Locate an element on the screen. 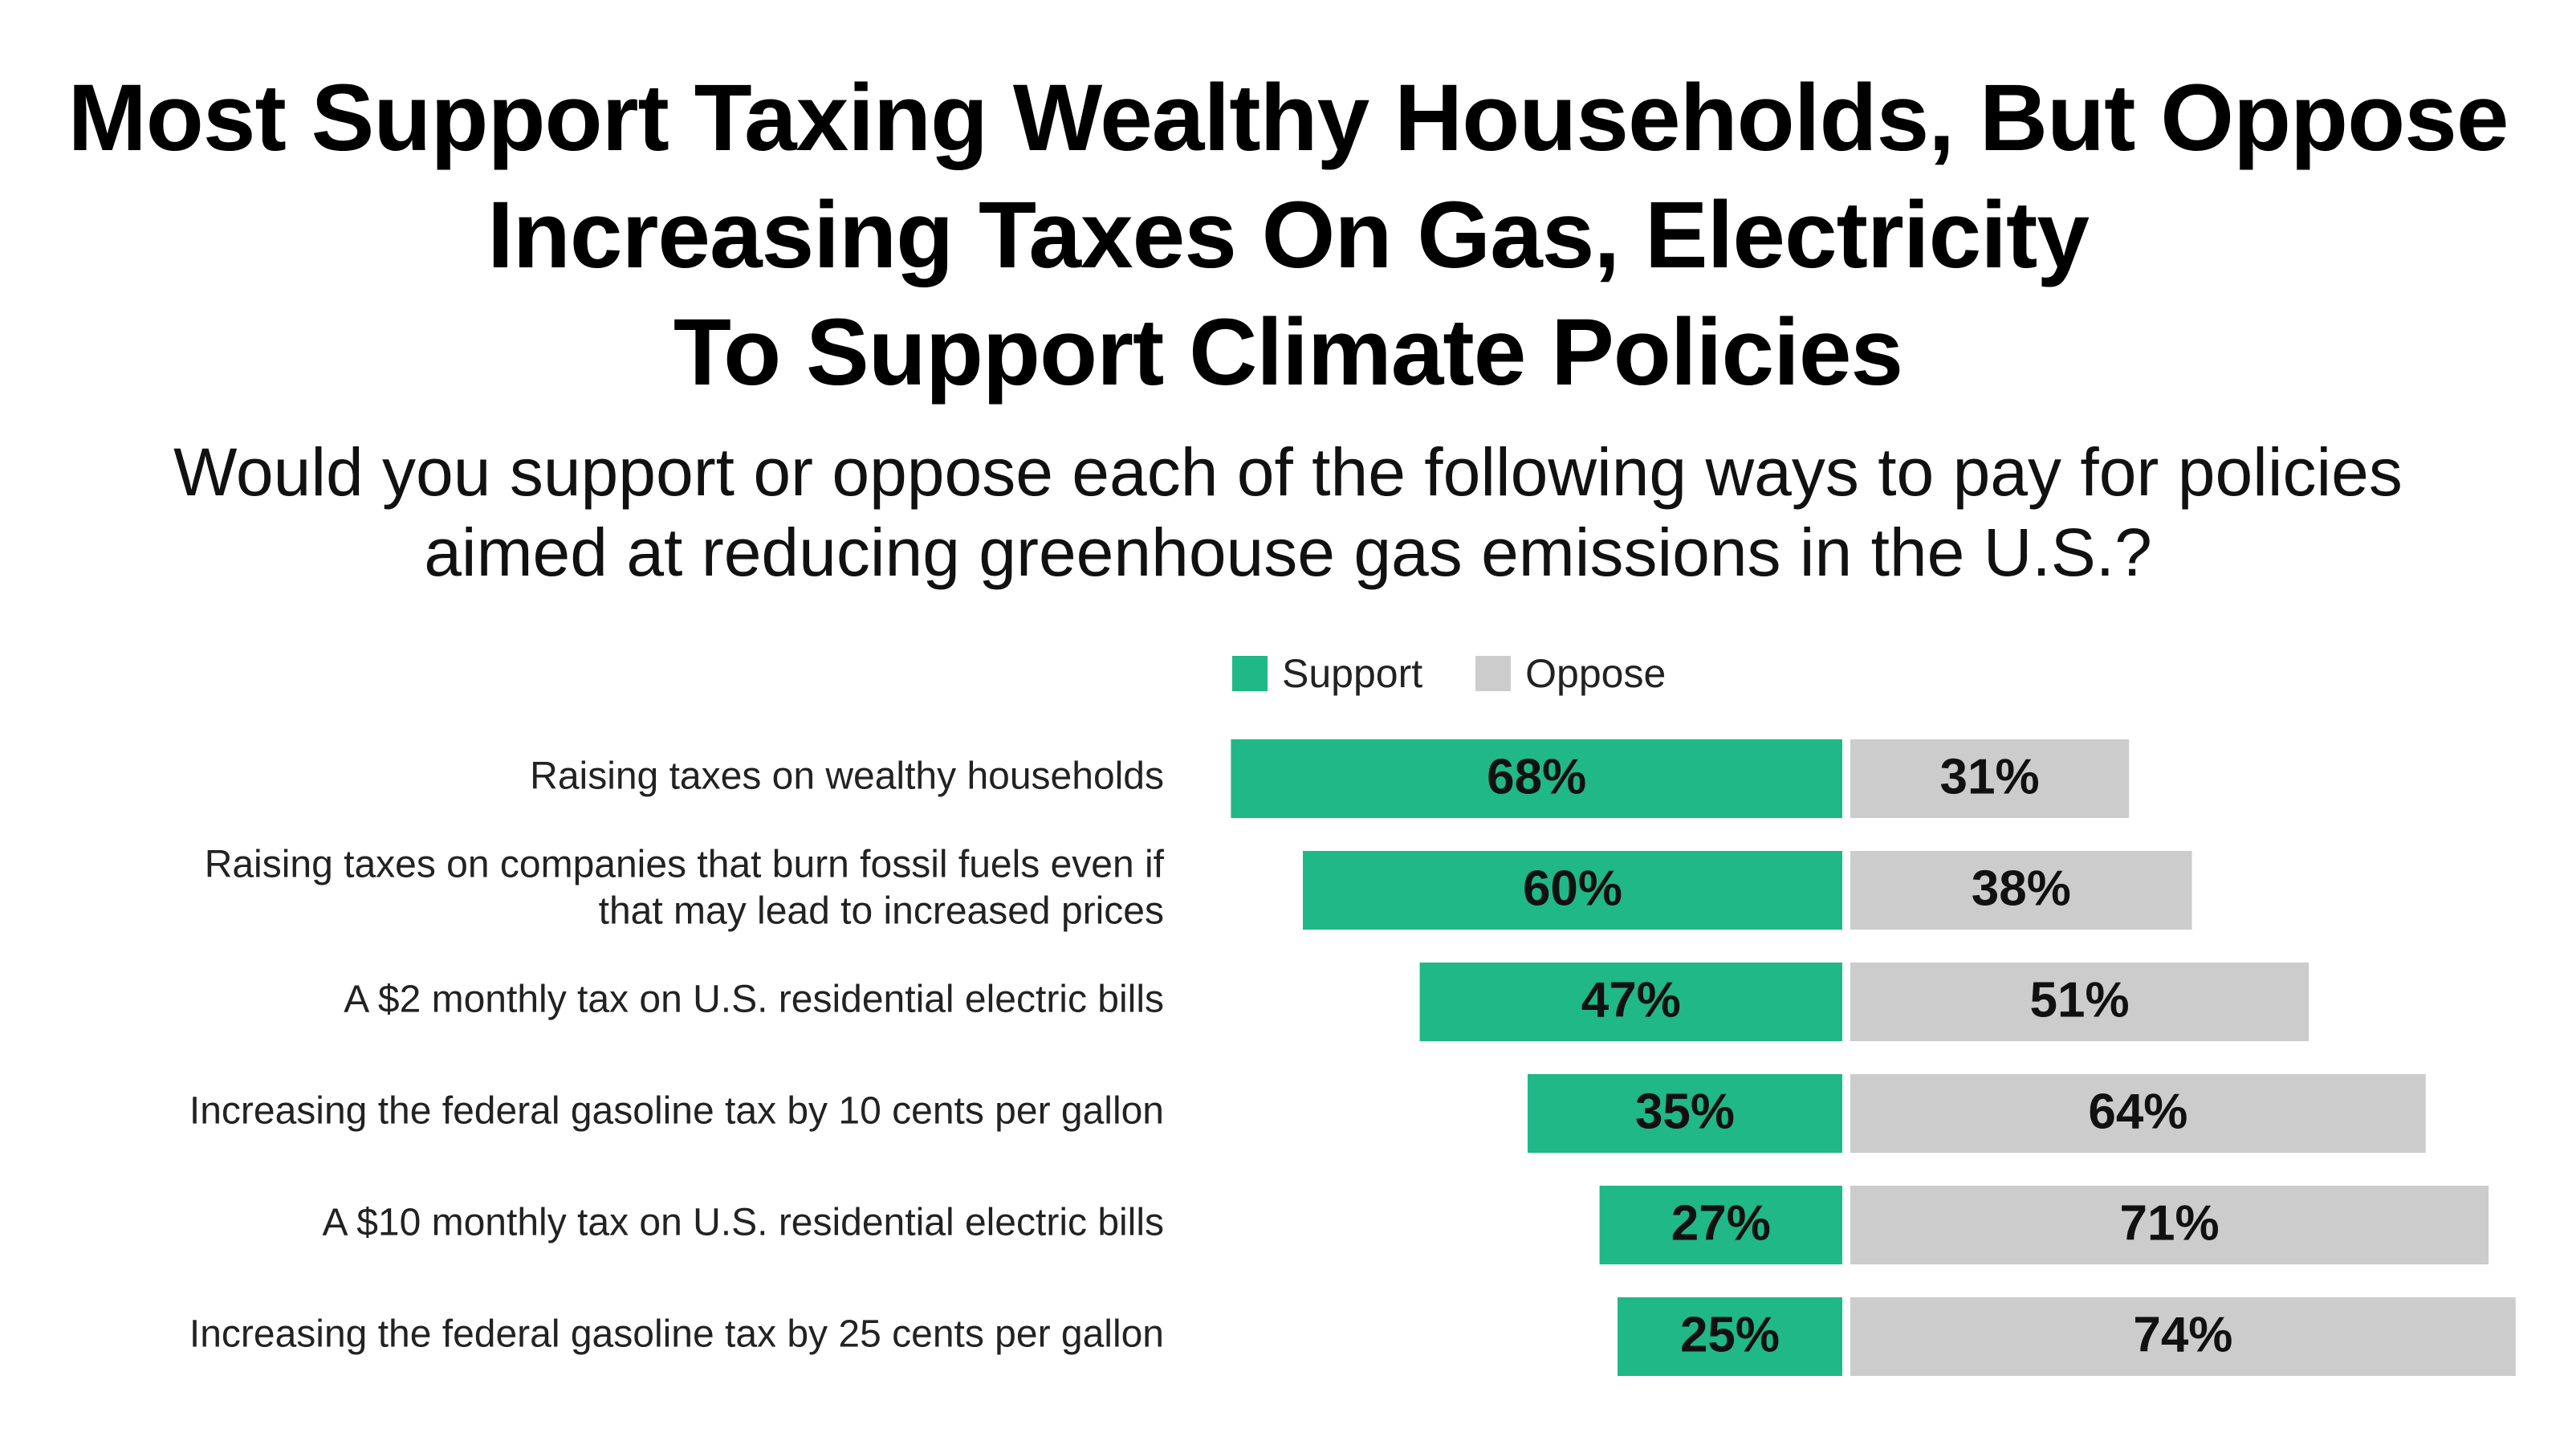  value-label-oppose-1: 31% is located at coordinates (1990, 776).